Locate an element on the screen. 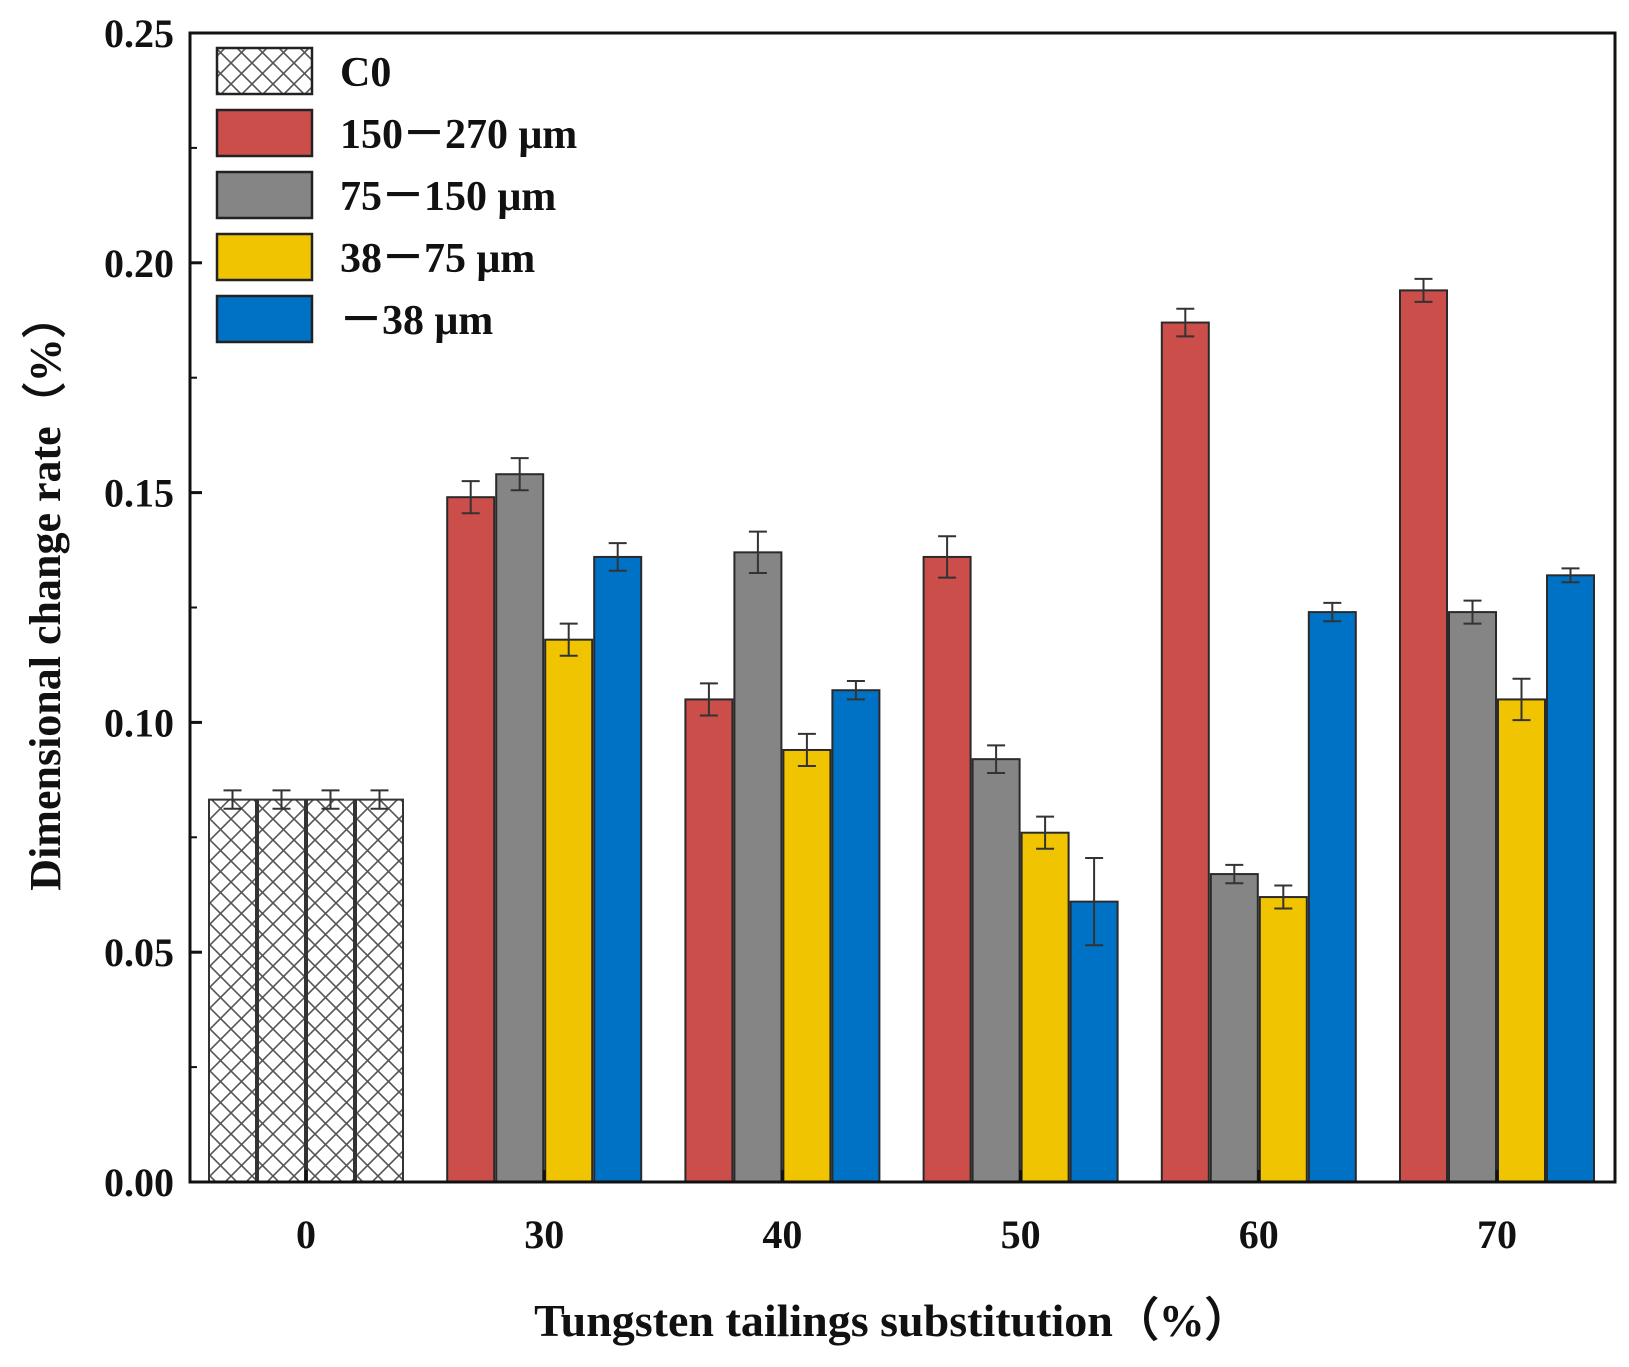  x-axis-label: Tungsten tailings substitution（%） is located at coordinates (892, 1320).